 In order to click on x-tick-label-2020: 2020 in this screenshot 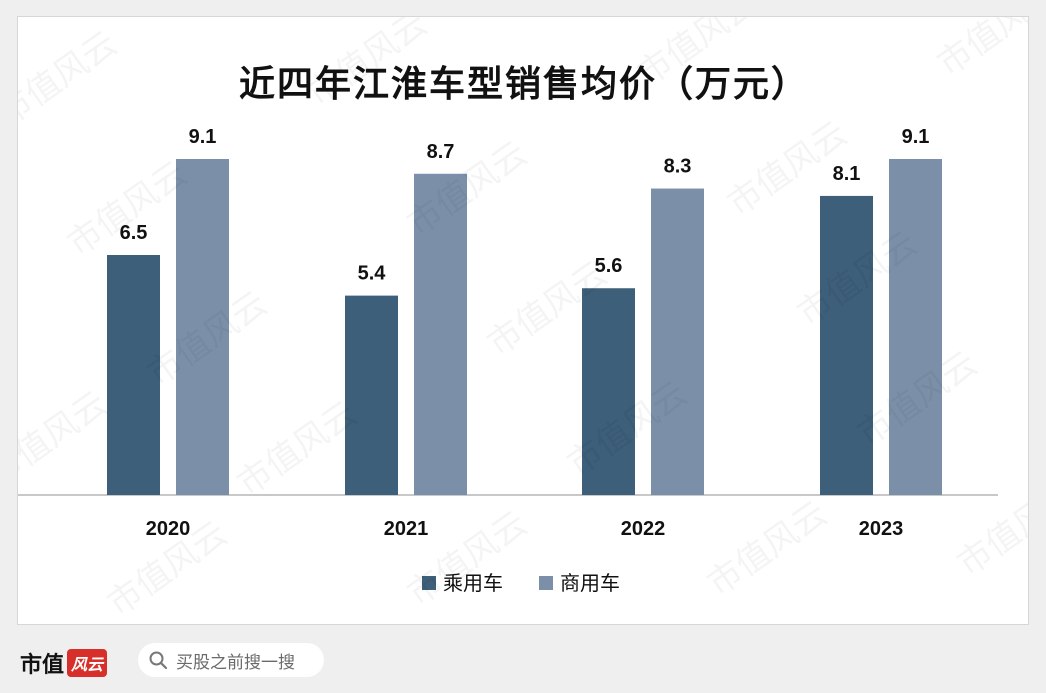, I will do `click(168, 529)`.